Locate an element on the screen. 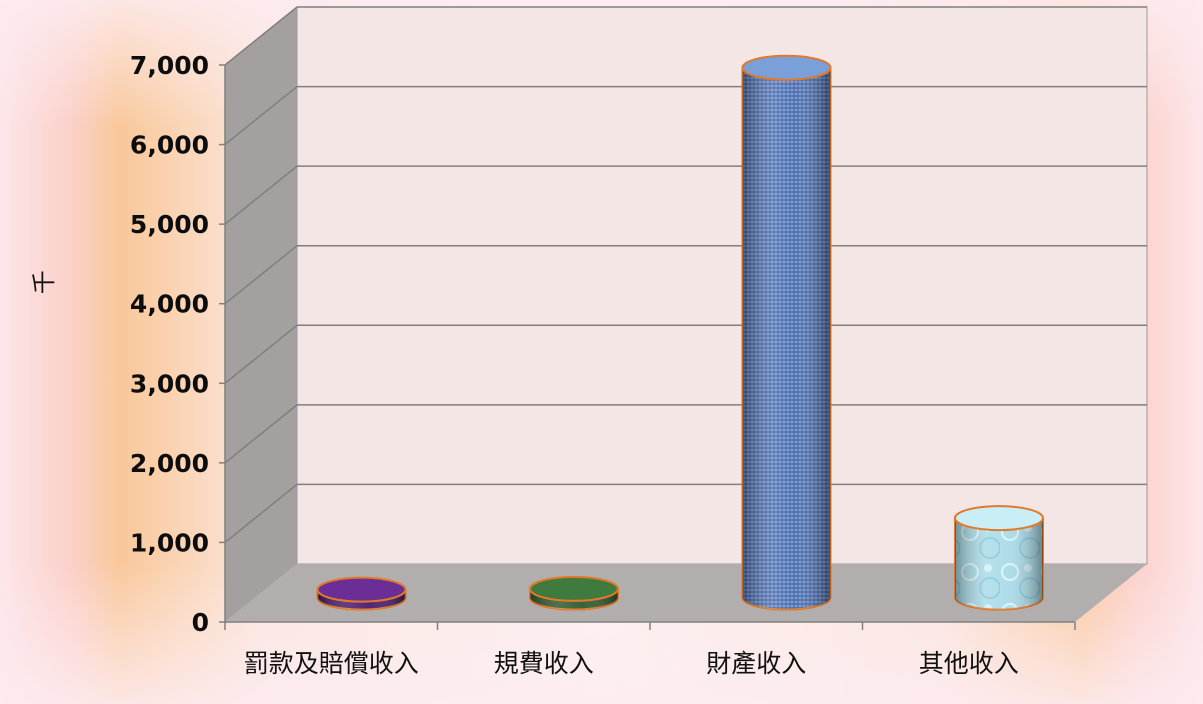 This screenshot has height=704, width=1203. y-tick-label: 6,000 is located at coordinates (169, 145).